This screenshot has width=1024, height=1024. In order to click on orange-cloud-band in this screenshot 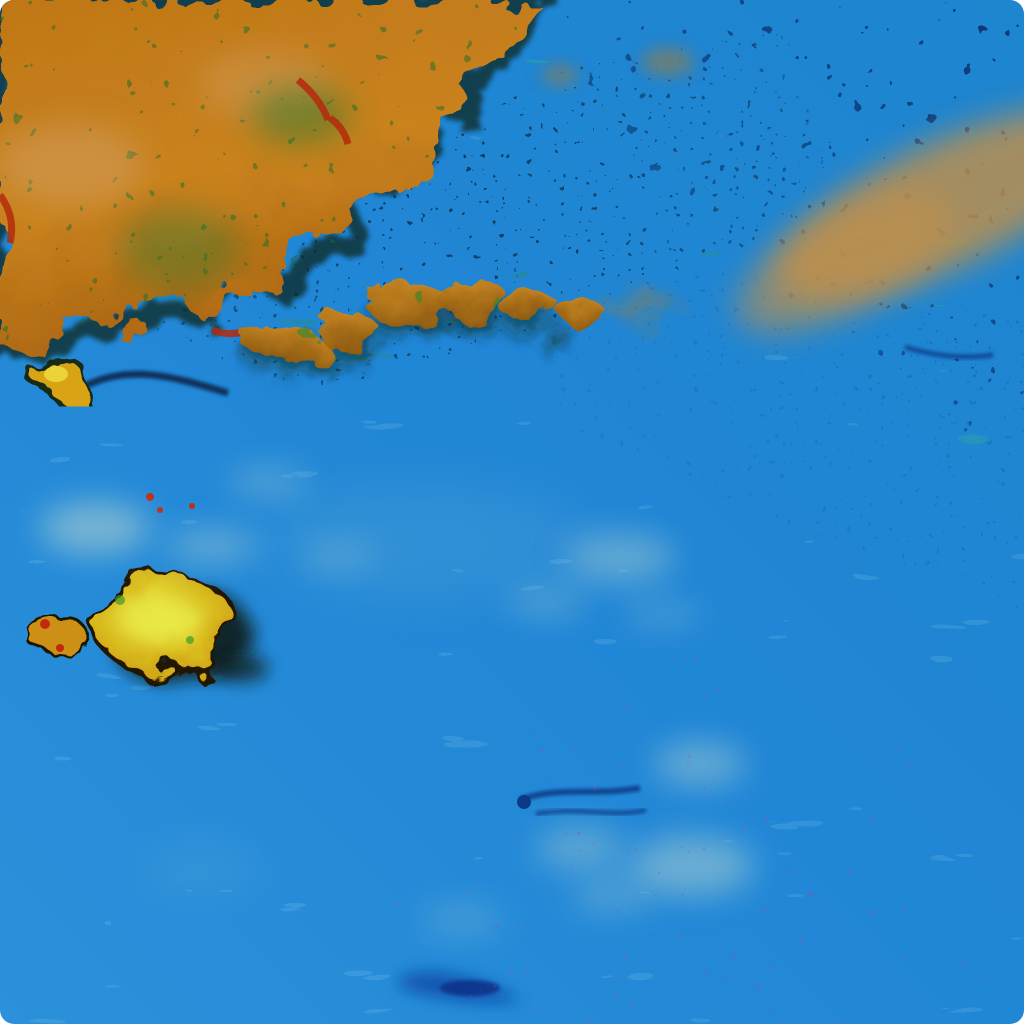, I will do `click(461, 328)`.